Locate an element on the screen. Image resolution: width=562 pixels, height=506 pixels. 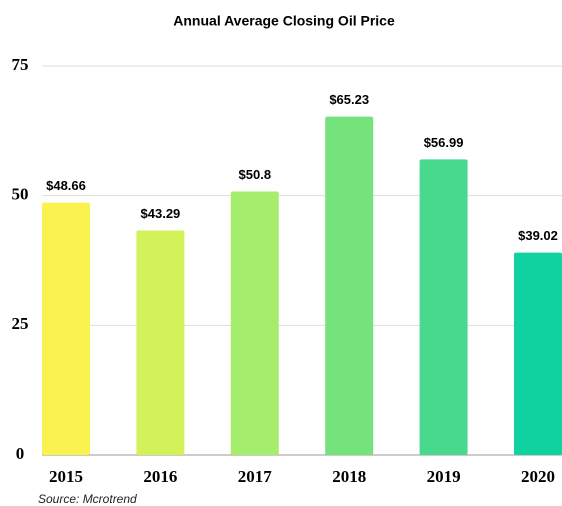
x-tick-label: 2017 is located at coordinates (255, 476).